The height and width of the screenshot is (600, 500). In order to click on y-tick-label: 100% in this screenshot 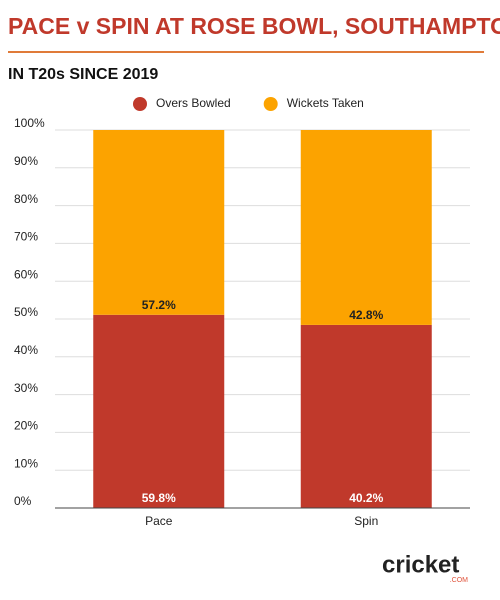, I will do `click(29, 123)`.